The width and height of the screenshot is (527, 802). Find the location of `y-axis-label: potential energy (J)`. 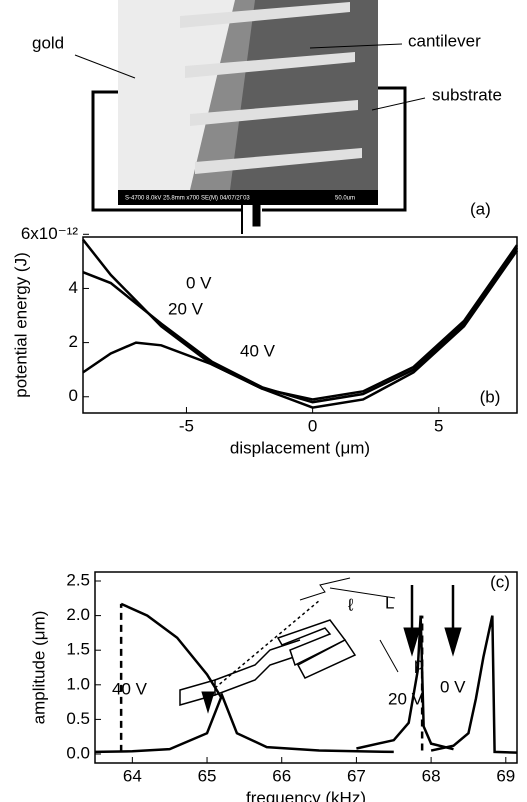

y-axis-label: potential energy (J) is located at coordinates (20, 325).